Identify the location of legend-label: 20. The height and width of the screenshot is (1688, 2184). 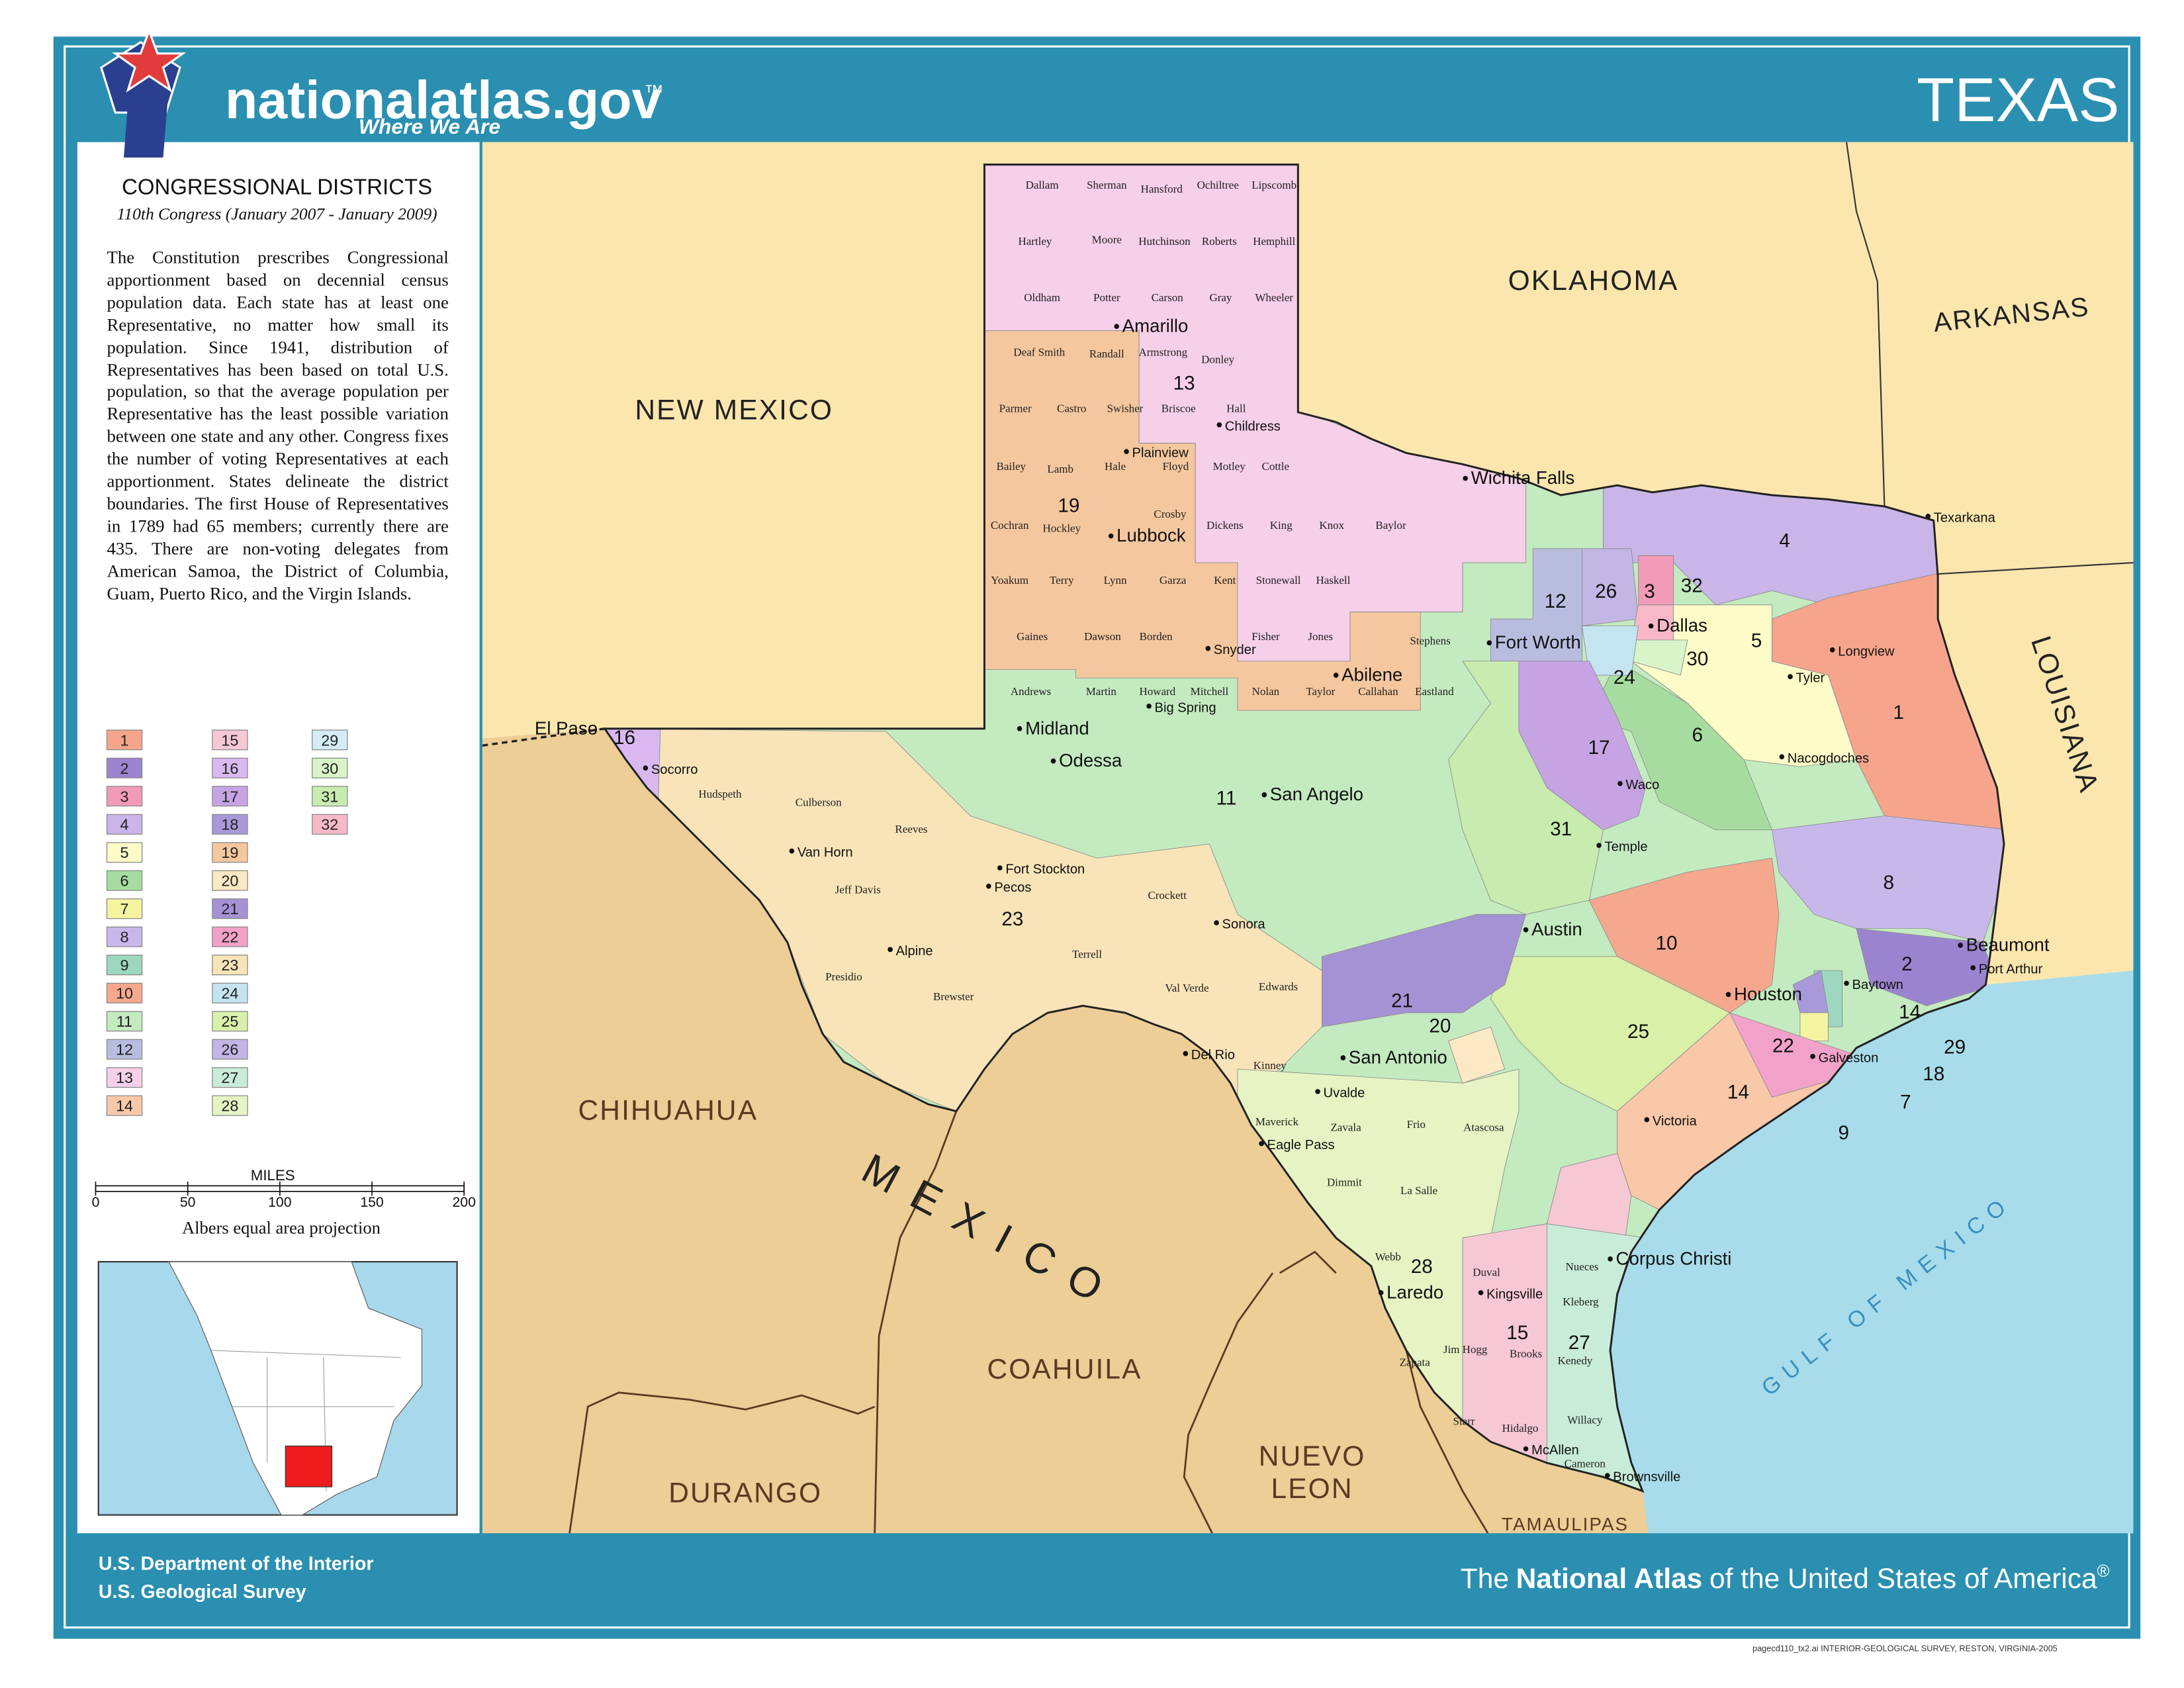
(229, 881).